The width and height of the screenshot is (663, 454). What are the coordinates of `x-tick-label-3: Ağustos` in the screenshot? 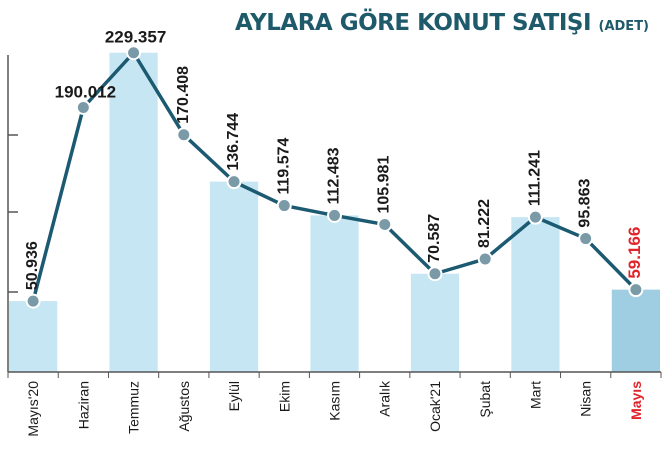 It's located at (184, 406).